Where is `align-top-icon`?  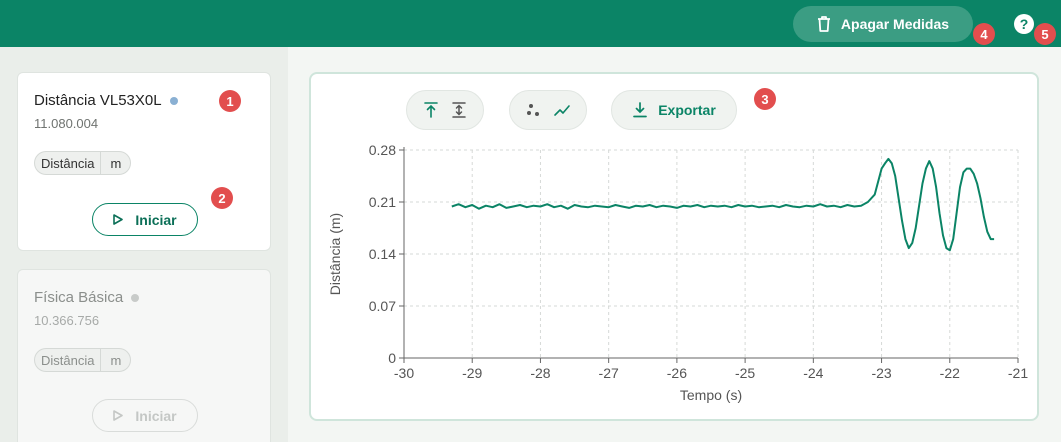
align-top-icon is located at coordinates (431, 110).